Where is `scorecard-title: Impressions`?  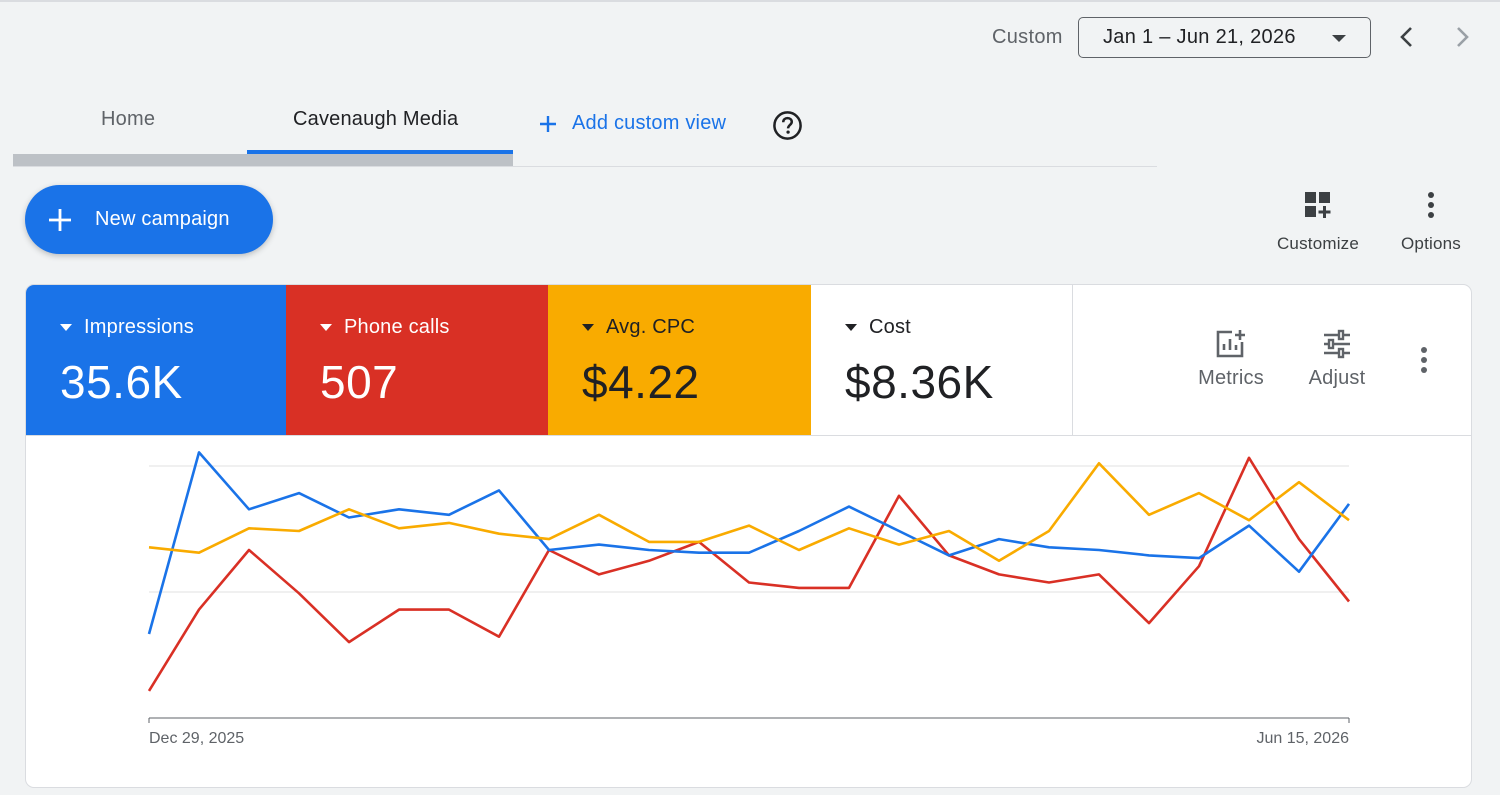 scorecard-title: Impressions is located at coordinates (127, 327).